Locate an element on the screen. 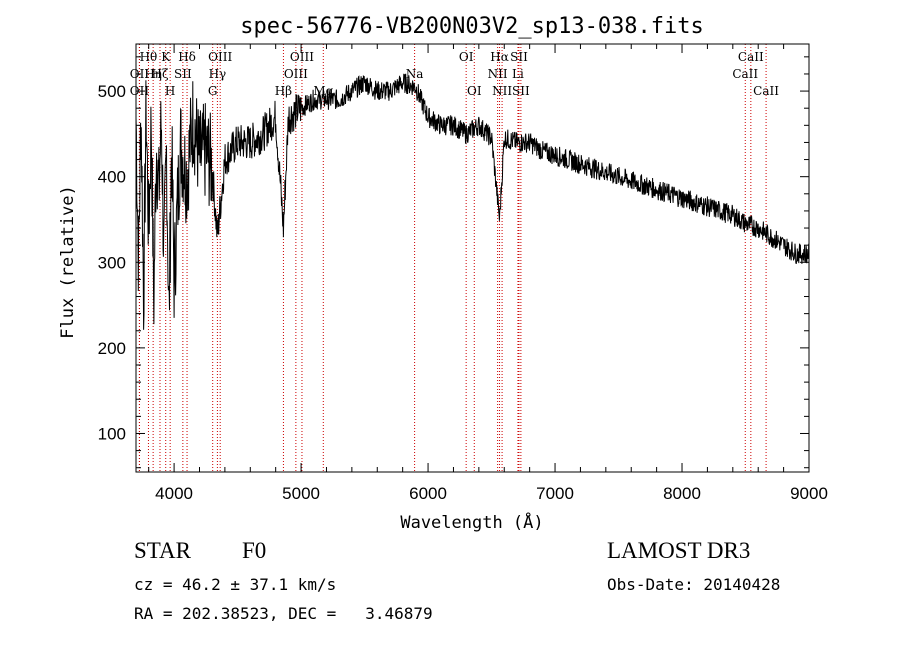 The image size is (900, 649). line-label: Hβ is located at coordinates (283, 91).